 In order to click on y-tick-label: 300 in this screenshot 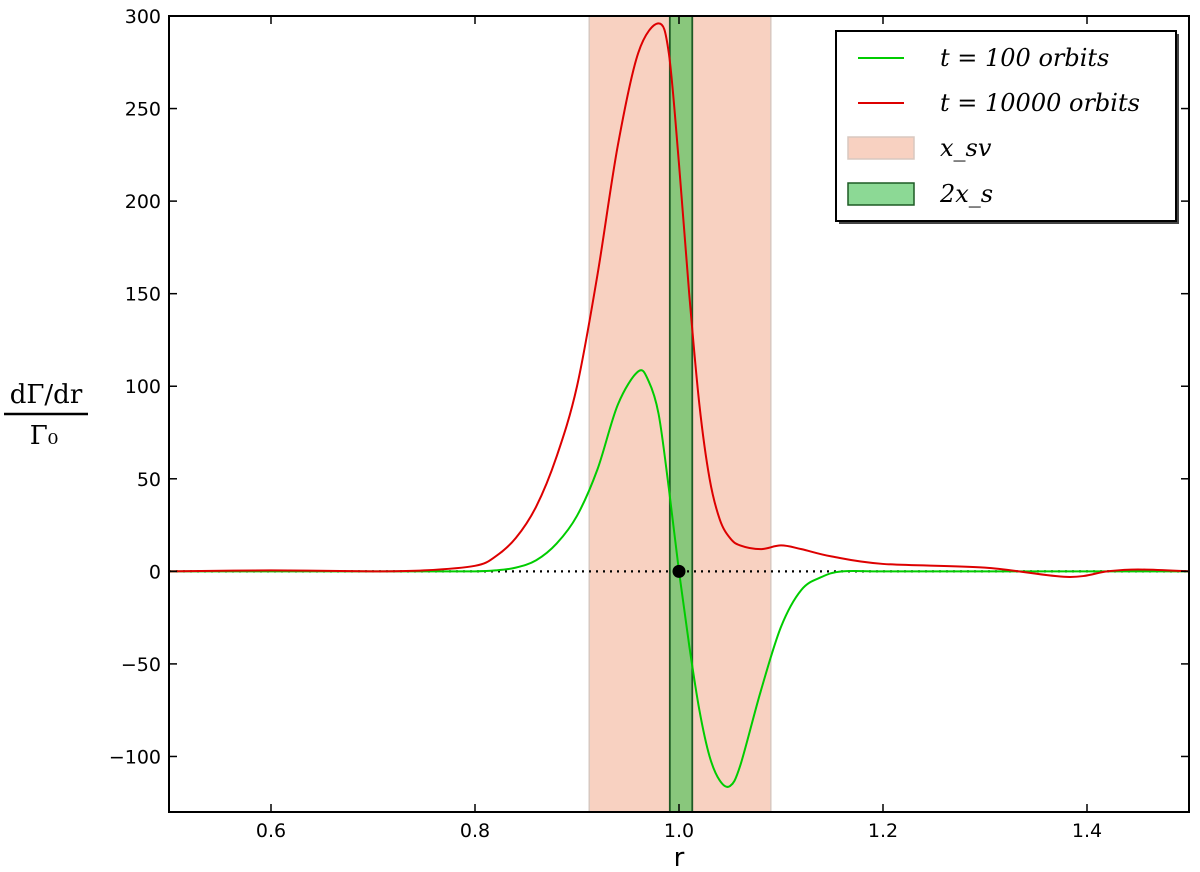, I will do `click(143, 17)`.